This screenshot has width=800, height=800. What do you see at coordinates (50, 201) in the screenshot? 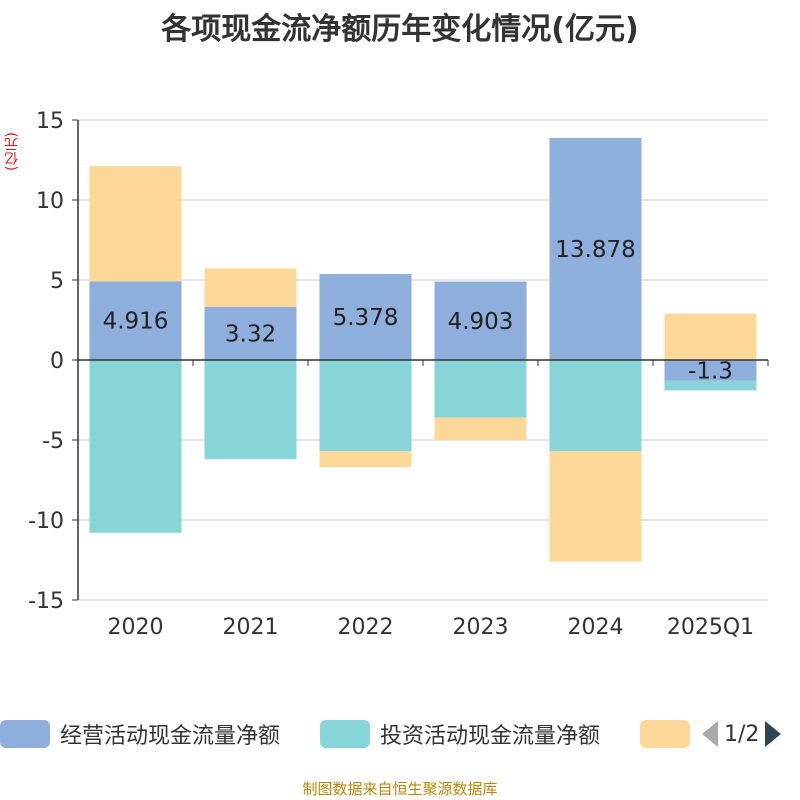
I see `y-tick-label: 10` at bounding box center [50, 201].